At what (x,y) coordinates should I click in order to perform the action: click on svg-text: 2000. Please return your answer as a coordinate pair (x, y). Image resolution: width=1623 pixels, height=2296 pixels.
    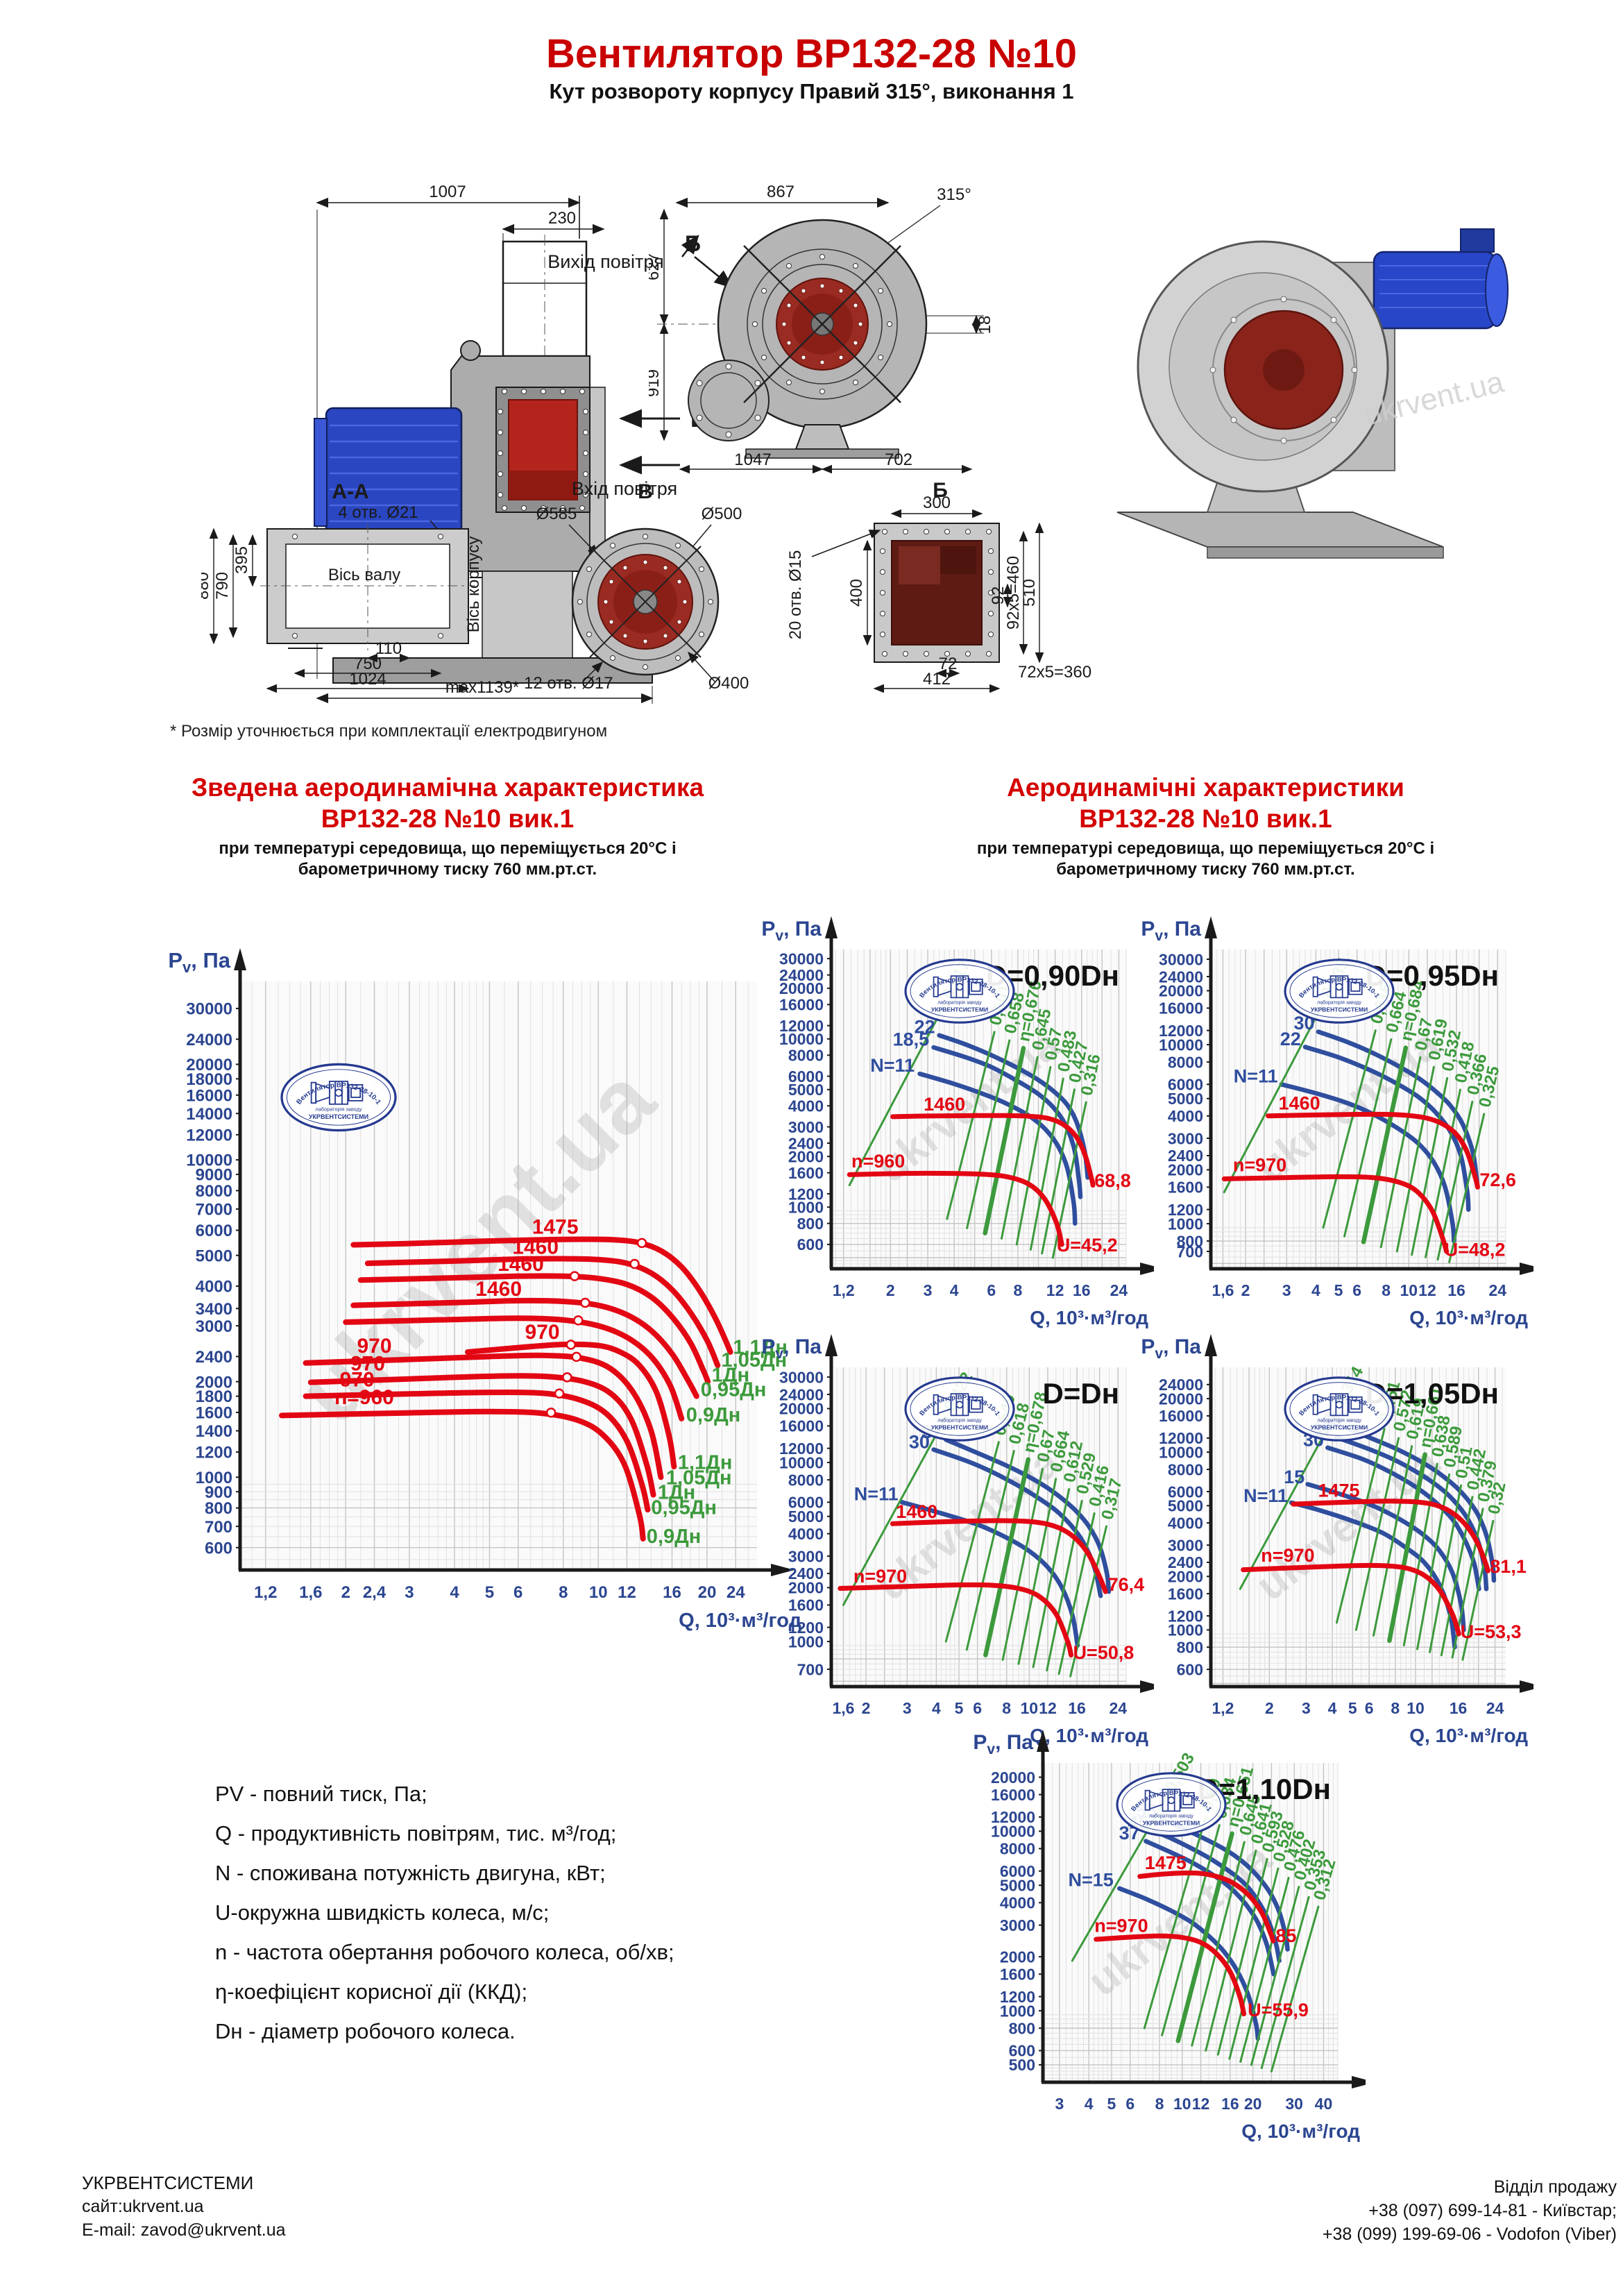
    Looking at the image, I should click on (1185, 1577).